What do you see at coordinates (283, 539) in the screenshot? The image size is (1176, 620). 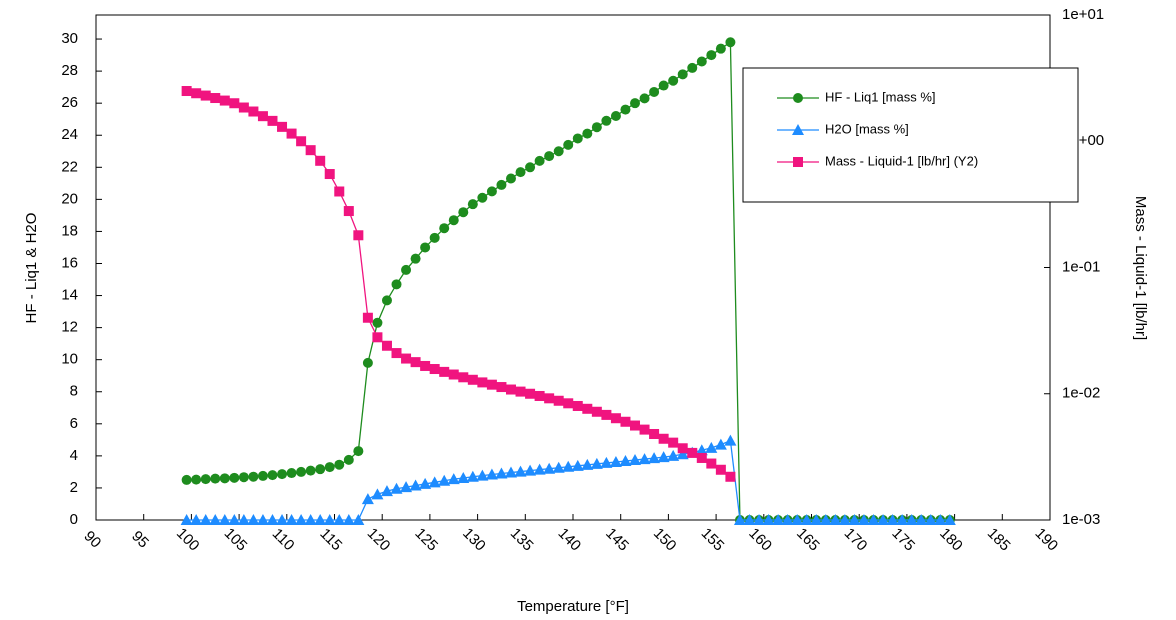 I see `x-tick-label: 110` at bounding box center [283, 539].